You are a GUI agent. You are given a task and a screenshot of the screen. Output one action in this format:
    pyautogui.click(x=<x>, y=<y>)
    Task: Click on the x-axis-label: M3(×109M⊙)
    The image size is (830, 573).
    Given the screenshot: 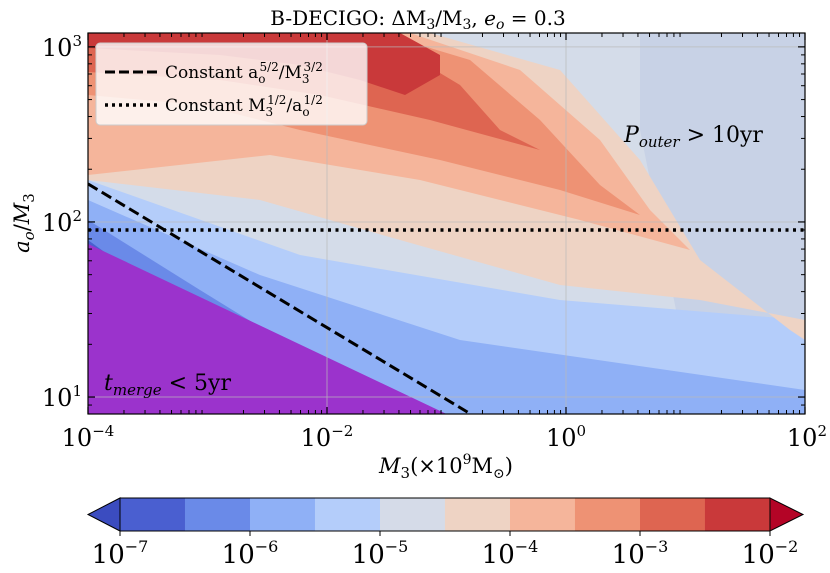 What is the action you would take?
    pyautogui.click(x=445, y=467)
    